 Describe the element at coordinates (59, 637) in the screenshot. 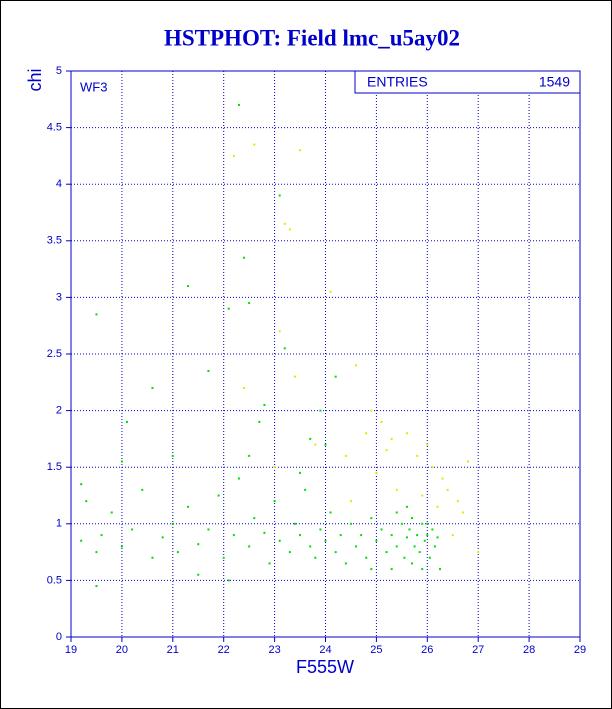

I see `y-tick-label: 0` at that location.